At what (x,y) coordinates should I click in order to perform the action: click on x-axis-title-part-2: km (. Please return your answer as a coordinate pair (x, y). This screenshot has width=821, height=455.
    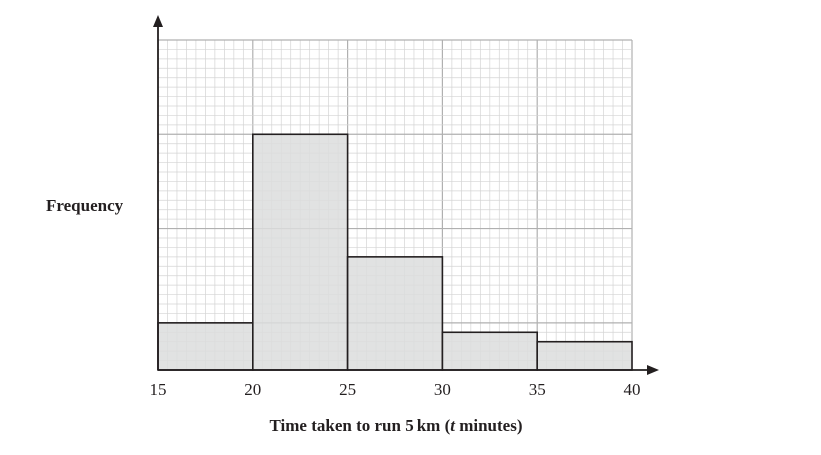
    Looking at the image, I should click on (434, 425).